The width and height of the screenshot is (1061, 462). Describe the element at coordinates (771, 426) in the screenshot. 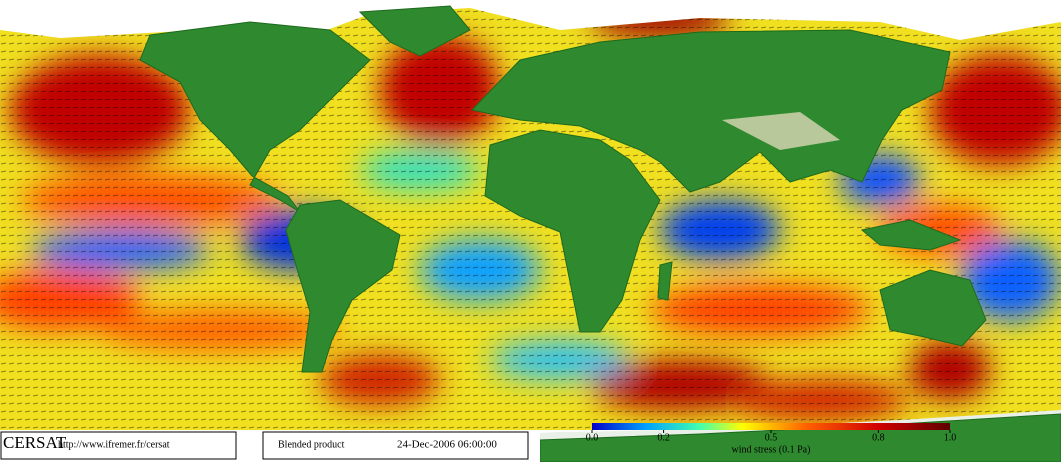

I see `colorbar-gradient` at that location.